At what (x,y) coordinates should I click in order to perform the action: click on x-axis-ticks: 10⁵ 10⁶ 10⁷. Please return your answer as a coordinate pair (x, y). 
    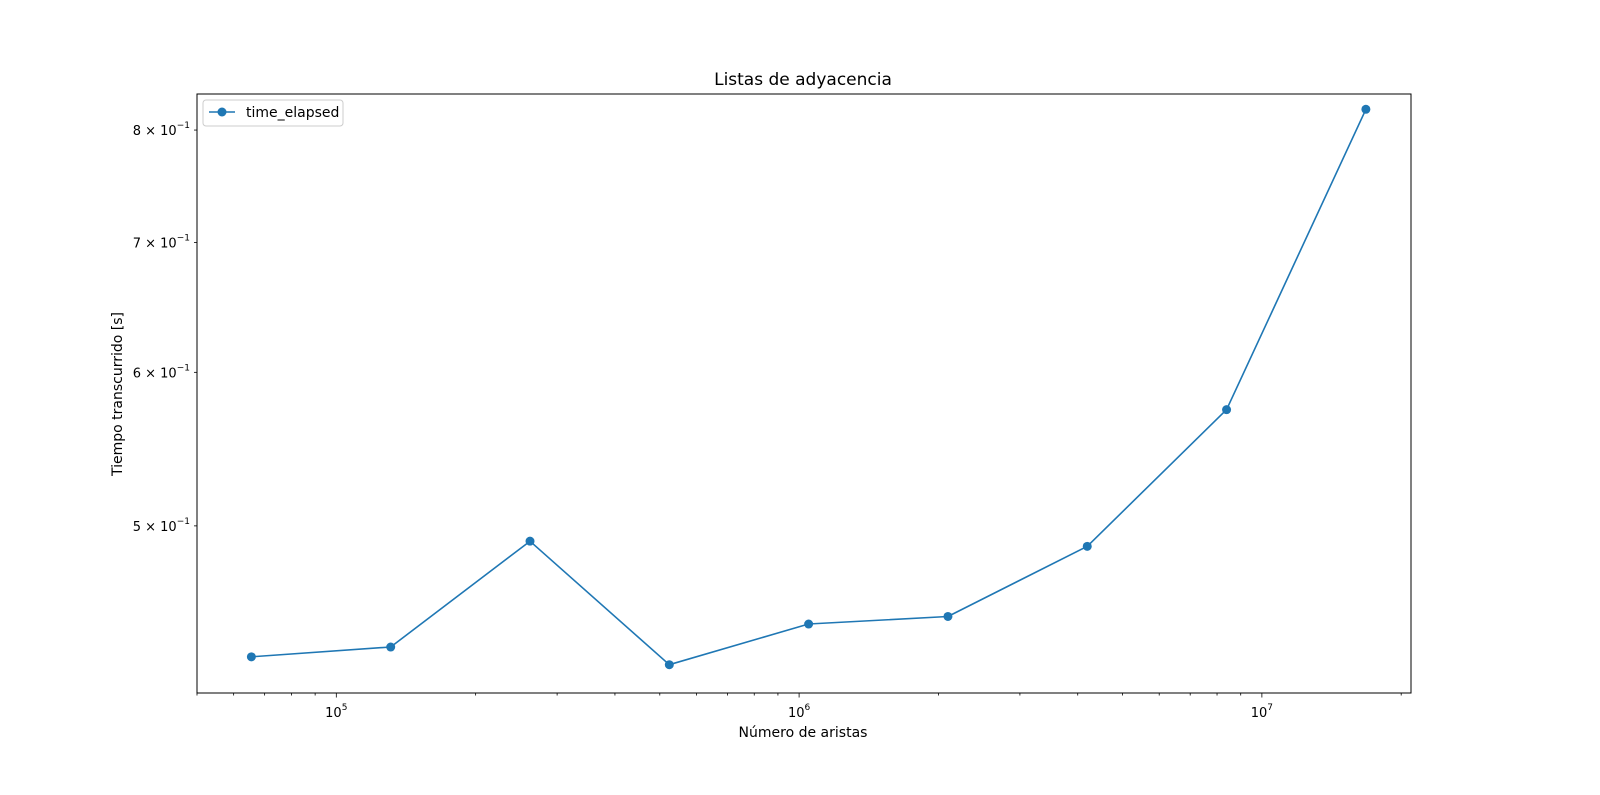
    Looking at the image, I should click on (799, 707).